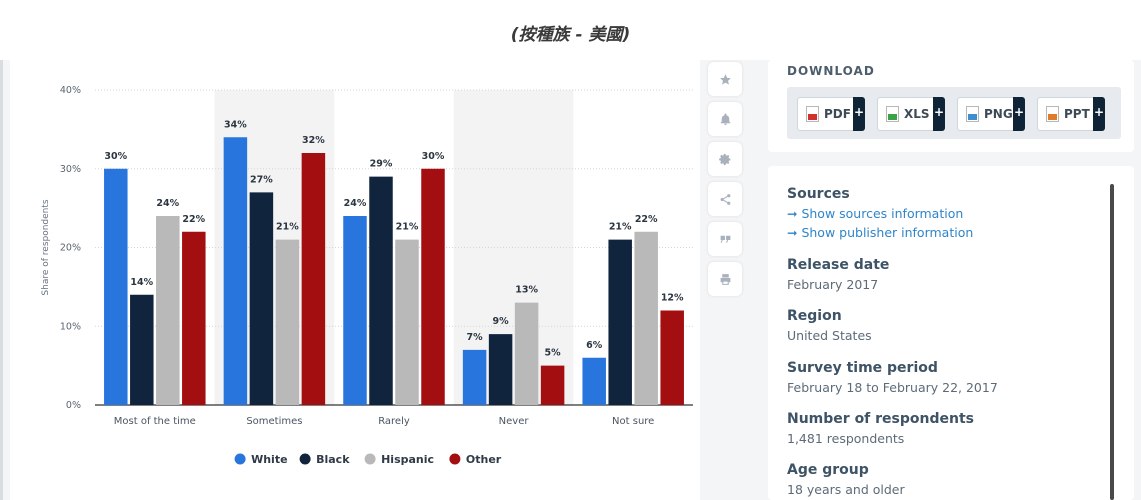 This screenshot has width=1141, height=500. Describe the element at coordinates (261, 179) in the screenshot. I see `data-label: 27%` at that location.